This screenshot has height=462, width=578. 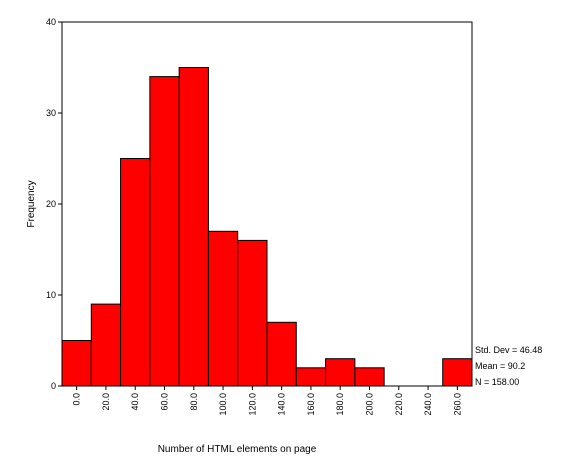 I want to click on x-tick-label: 60.0, so click(x=165, y=402).